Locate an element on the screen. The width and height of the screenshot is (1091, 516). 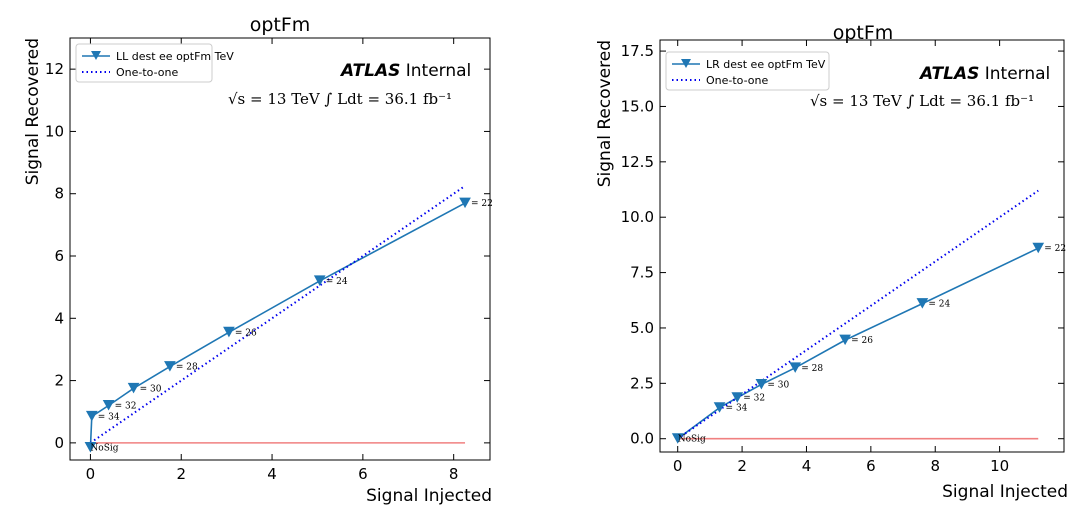
y-tick-label: 8 is located at coordinates (59, 194).